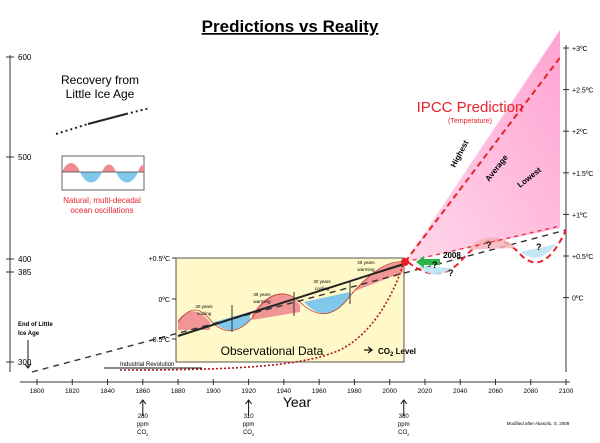 Image resolution: width=600 pixels, height=443 pixels. I want to click on inset-warm-left, so click(71, 167).